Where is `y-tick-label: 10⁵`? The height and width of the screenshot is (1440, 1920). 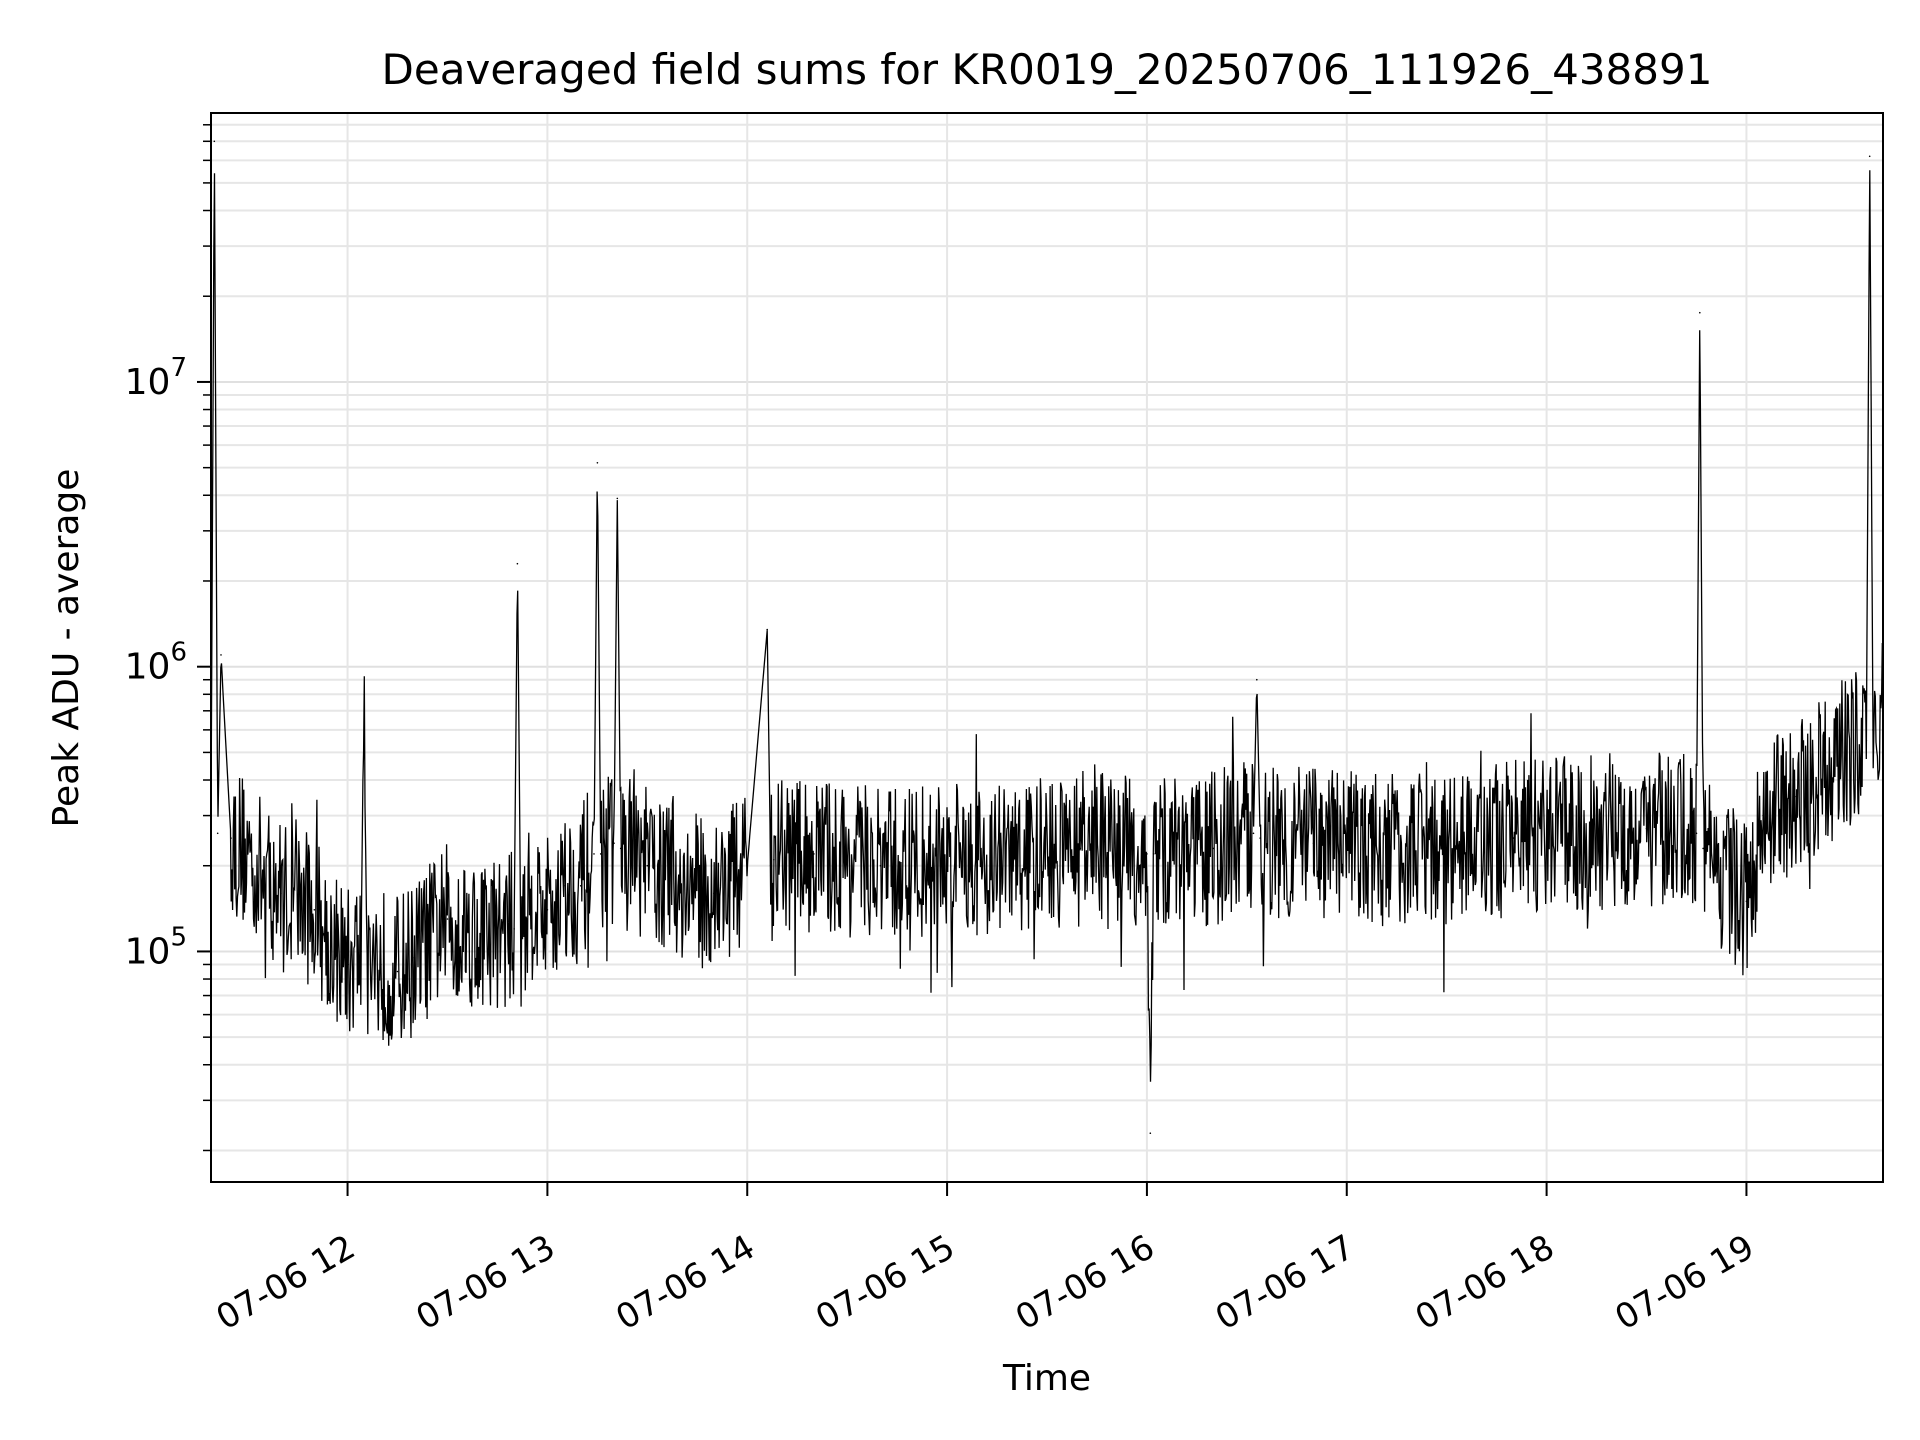 y-tick-label: 10⁵ is located at coordinates (156, 947).